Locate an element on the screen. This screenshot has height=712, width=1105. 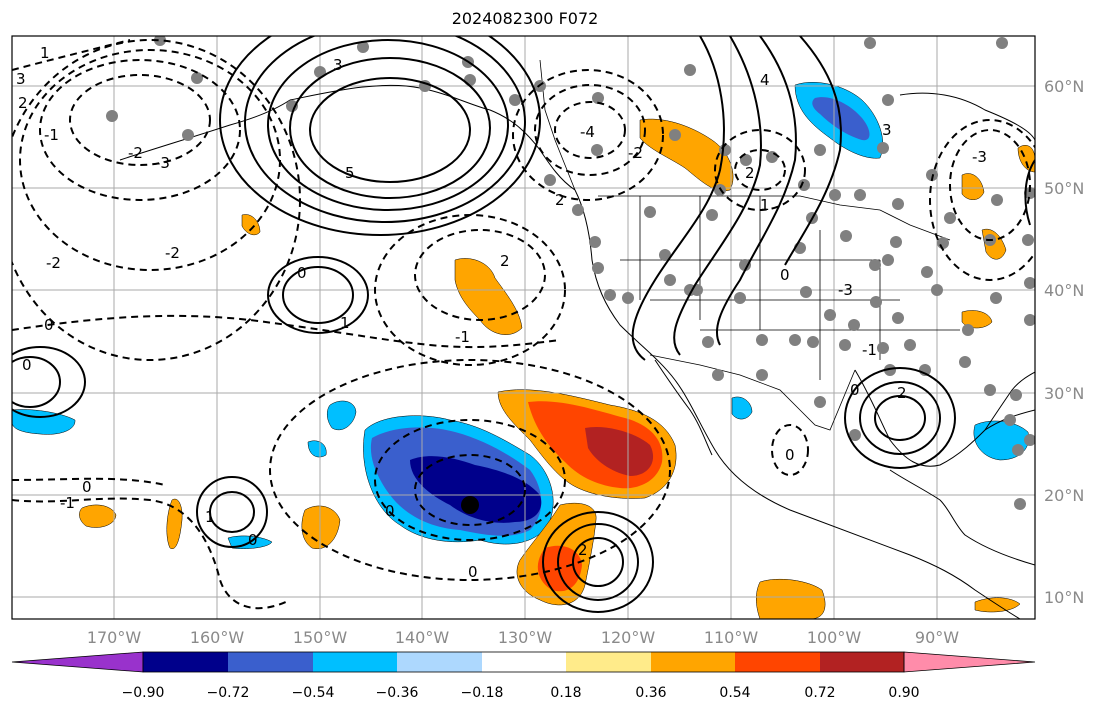
lat-tick-label: 50°N is located at coordinates (1064, 188).